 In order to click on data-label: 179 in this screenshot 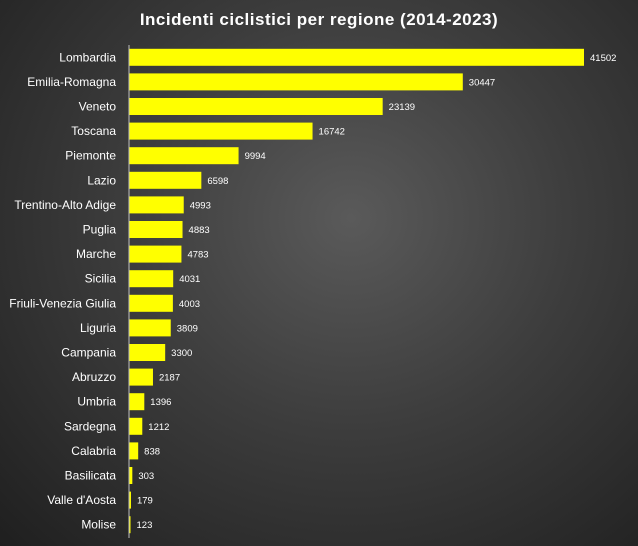, I will do `click(145, 501)`.